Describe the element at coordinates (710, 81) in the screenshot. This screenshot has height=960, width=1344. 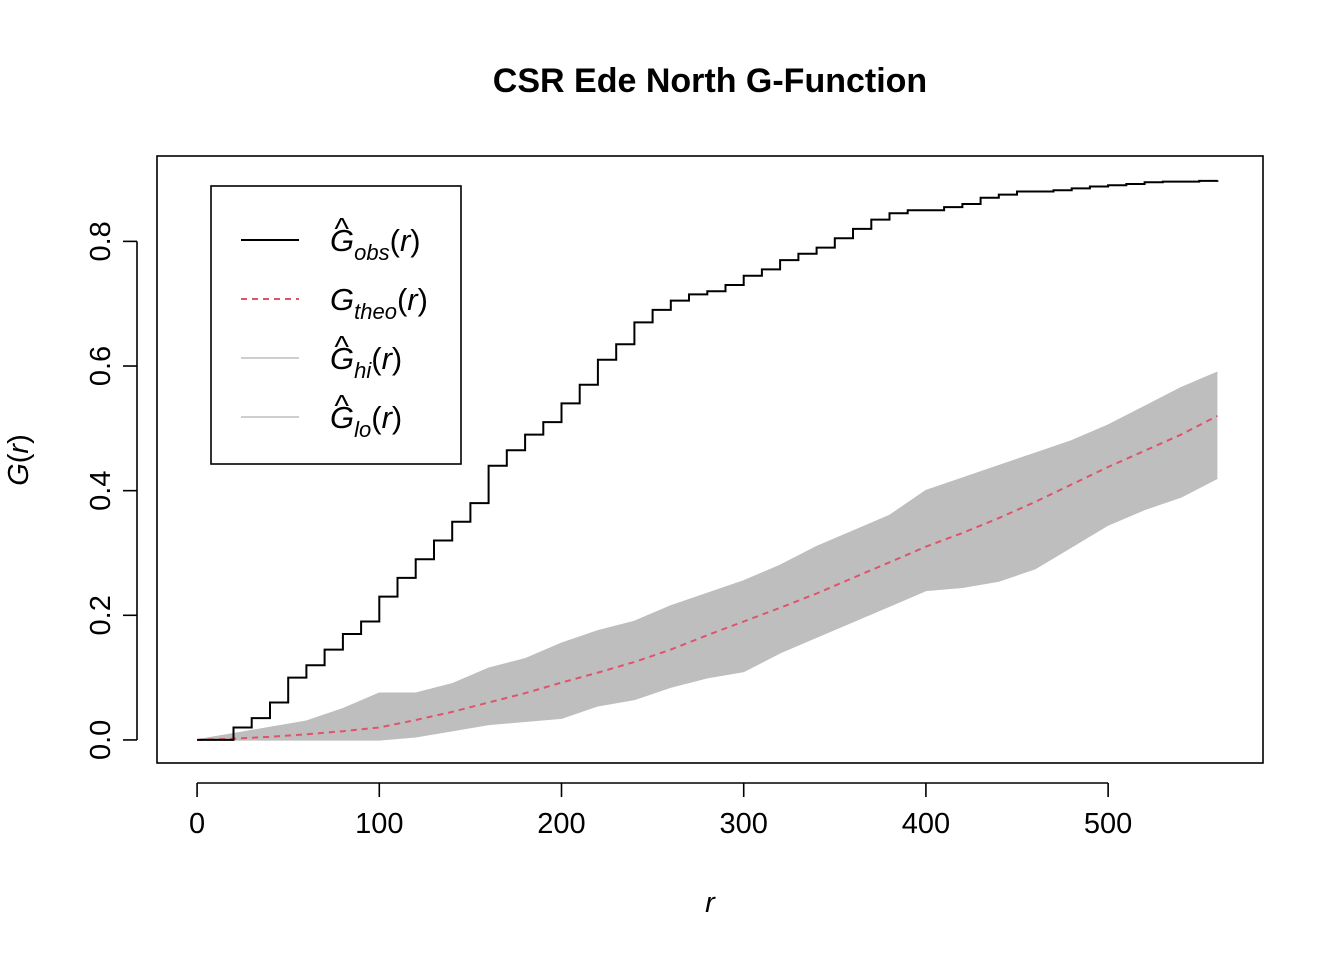
I see `chart-title: CSR Ede North G-Function` at that location.